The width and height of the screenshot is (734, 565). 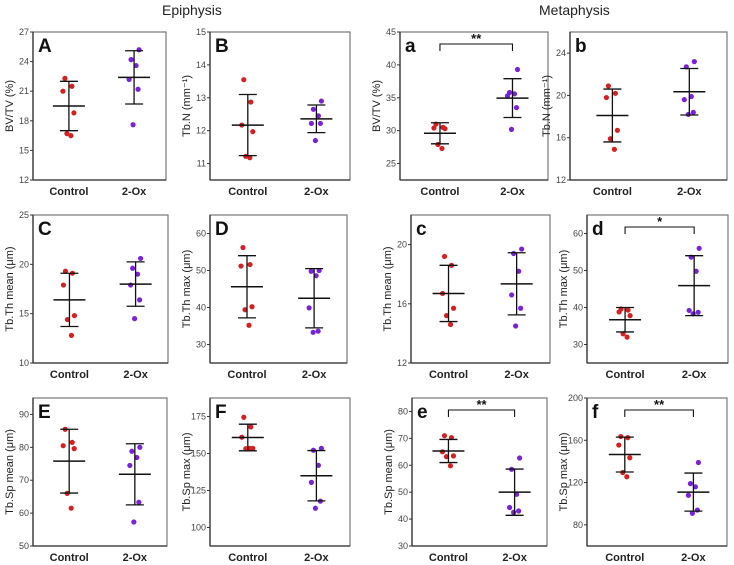 I want to click on panel-label: a, so click(x=410, y=46).